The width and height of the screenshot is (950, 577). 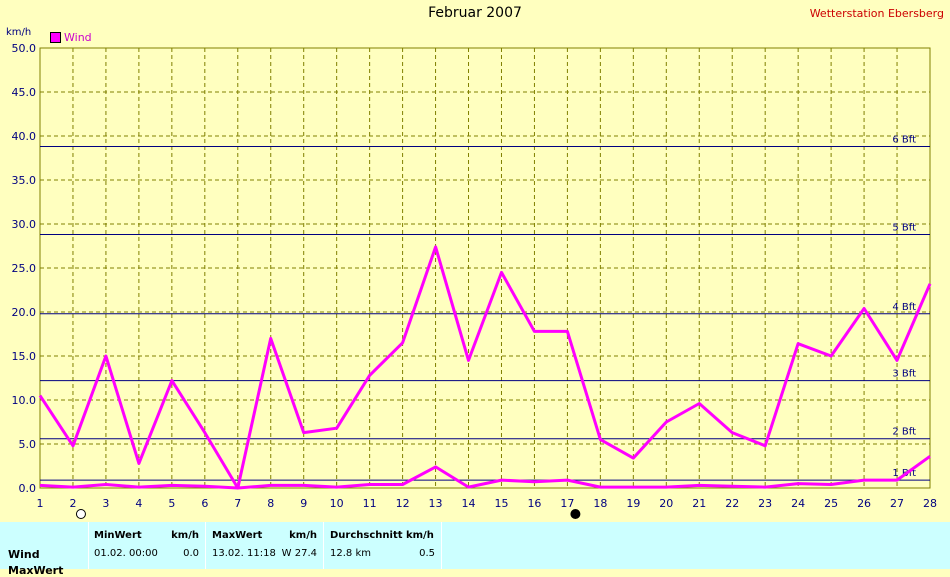 I want to click on max-unit-header: km/h, so click(x=303, y=535).